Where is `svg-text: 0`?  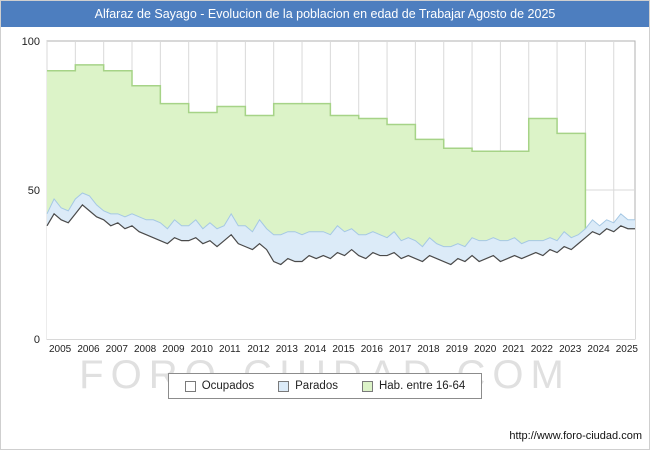 svg-text: 0 is located at coordinates (37, 340).